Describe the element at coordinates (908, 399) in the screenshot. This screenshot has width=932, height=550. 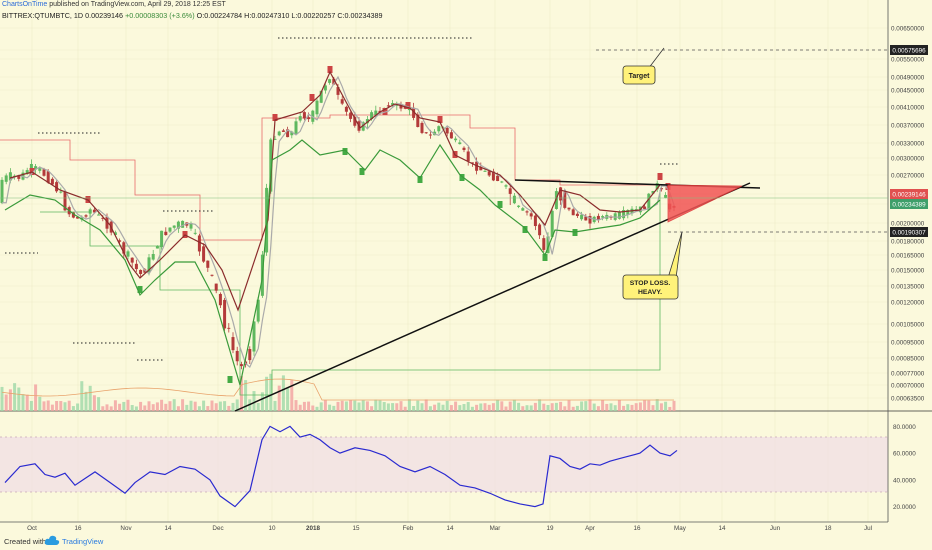
I see `price-tick-label: 0.00063500` at that location.